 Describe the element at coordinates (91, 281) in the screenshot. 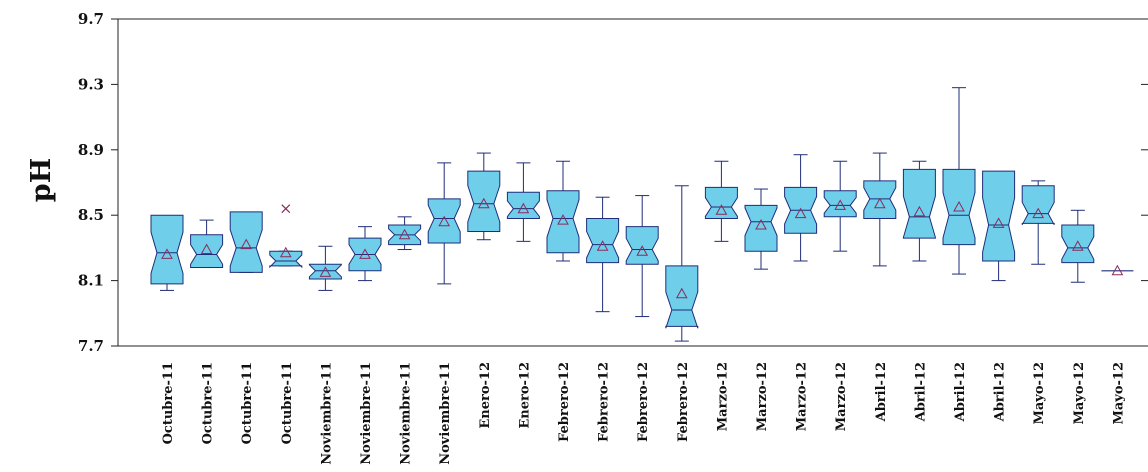

I see `y-tick-label: 8.1` at that location.